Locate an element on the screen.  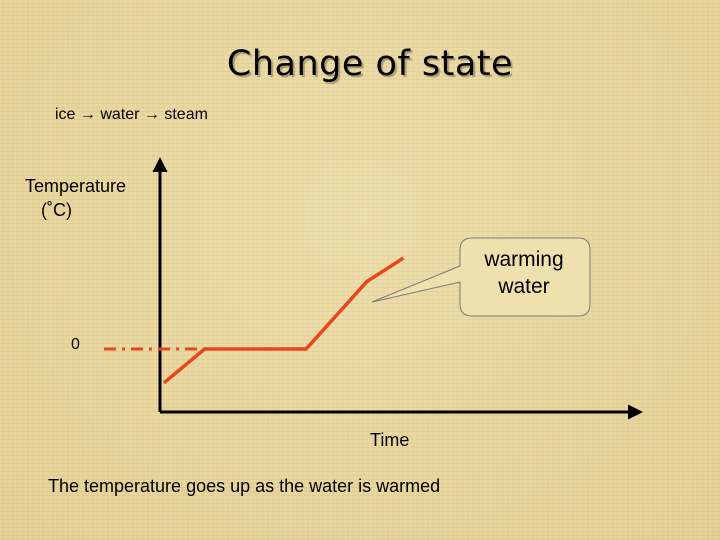
chart-title: Change of state is located at coordinates (370, 64).